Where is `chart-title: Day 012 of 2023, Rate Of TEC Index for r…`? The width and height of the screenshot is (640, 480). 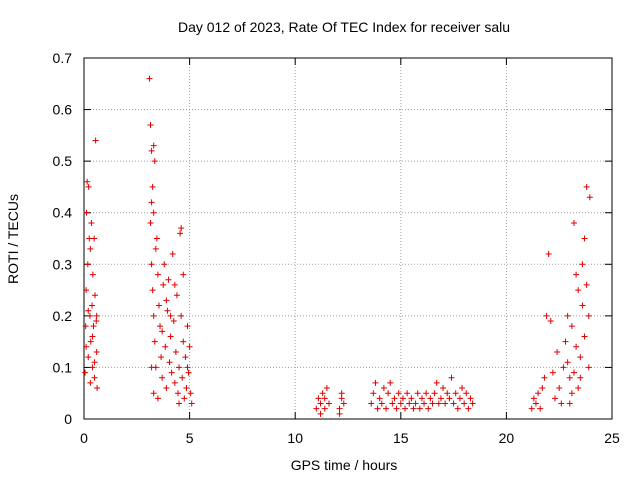 chart-title: Day 012 of 2023, Rate Of TEC Index for r… is located at coordinates (344, 27).